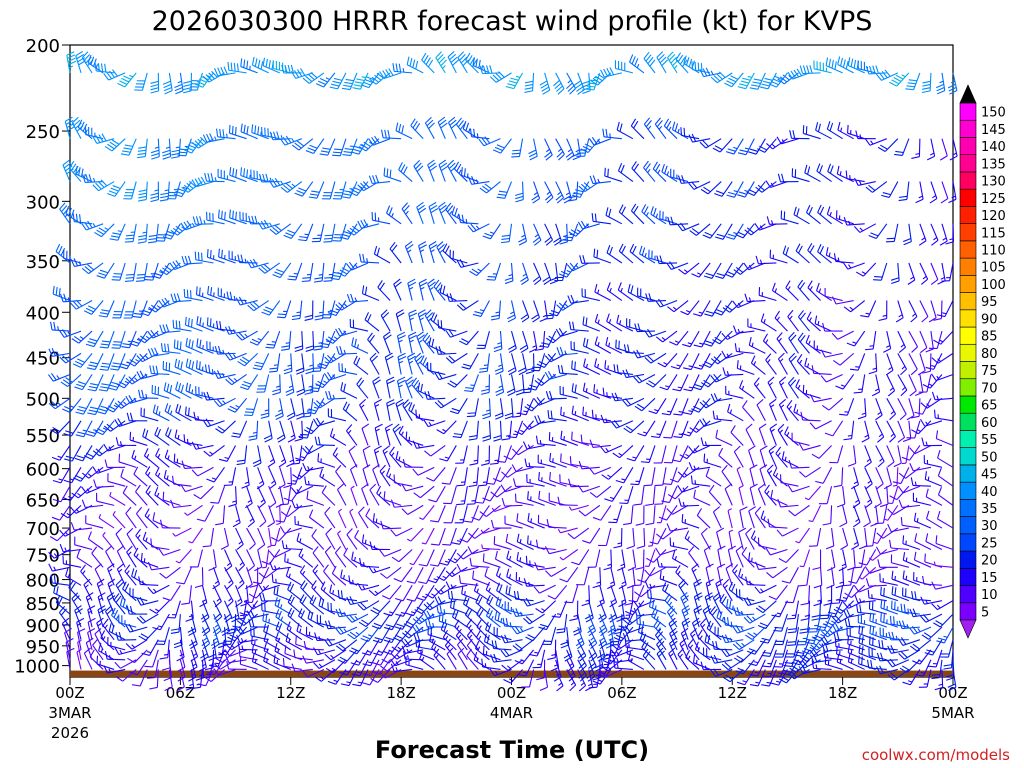 This screenshot has height=768, width=1024. Describe the element at coordinates (921, 383) in the screenshot. I see `barb-shaft` at that location.